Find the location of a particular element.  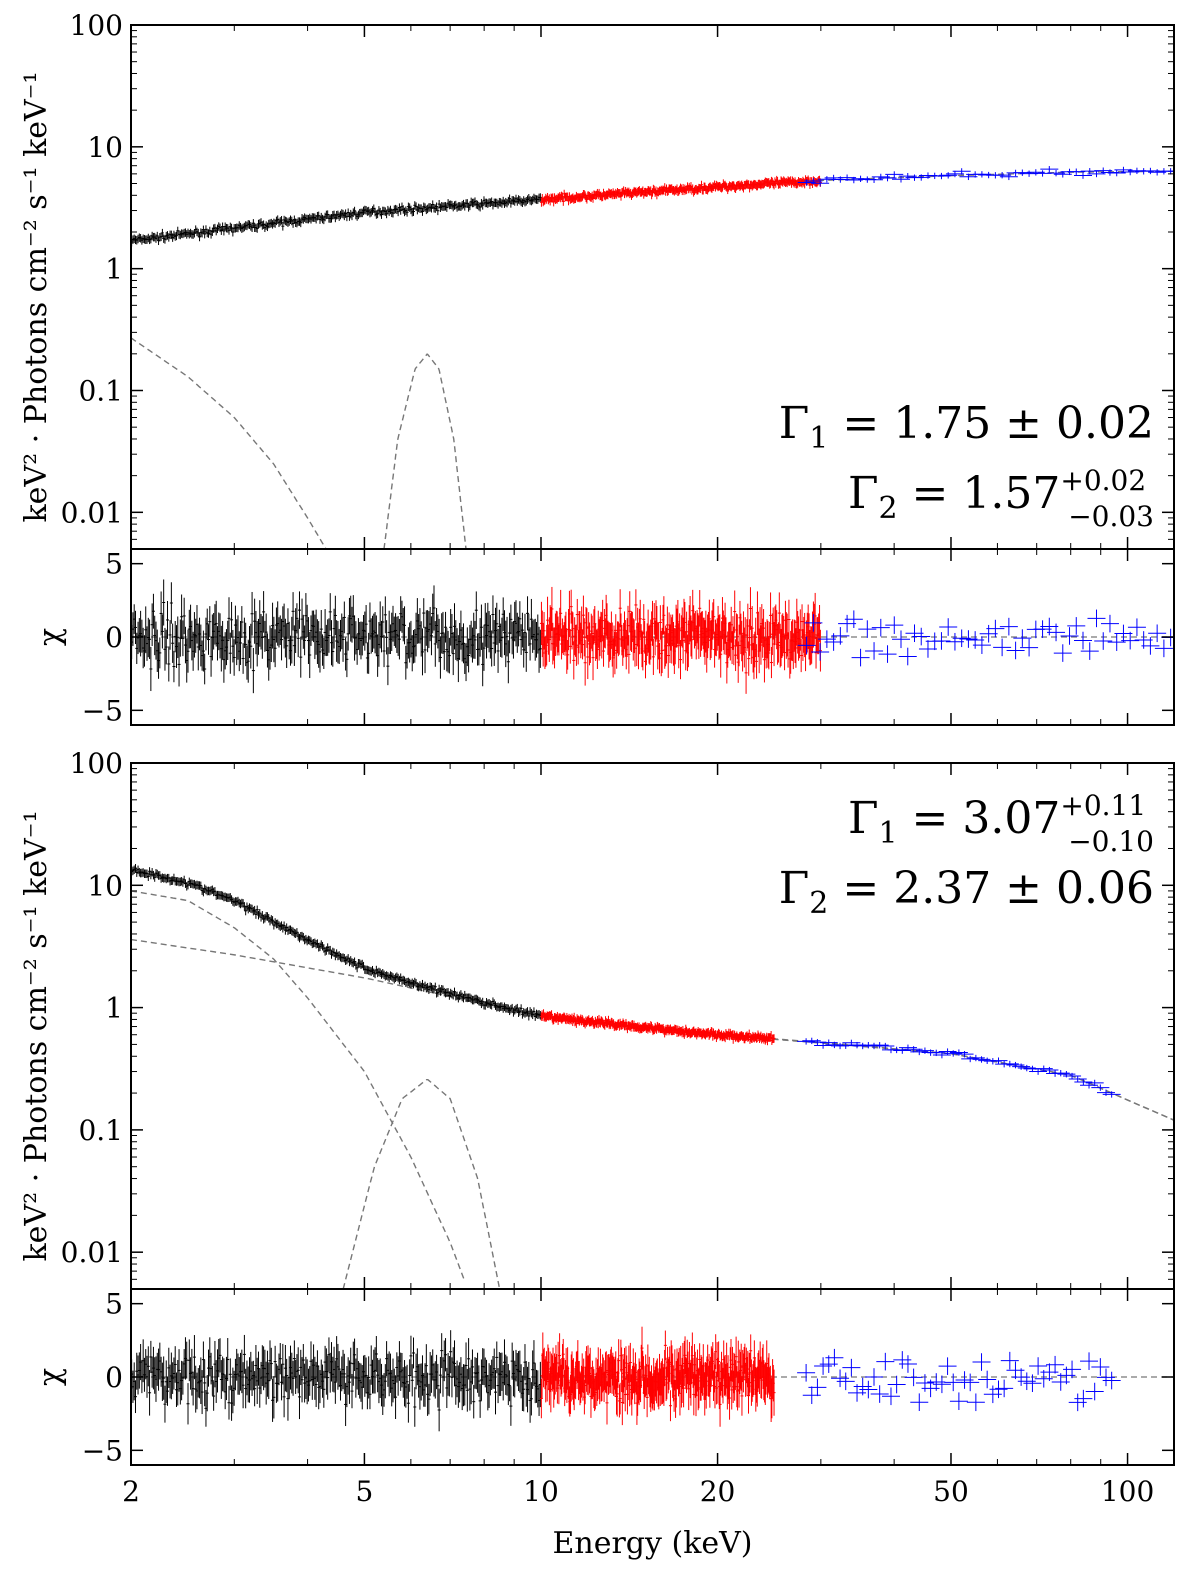

y-tick-label: 0.01 is located at coordinates (92, 1252).